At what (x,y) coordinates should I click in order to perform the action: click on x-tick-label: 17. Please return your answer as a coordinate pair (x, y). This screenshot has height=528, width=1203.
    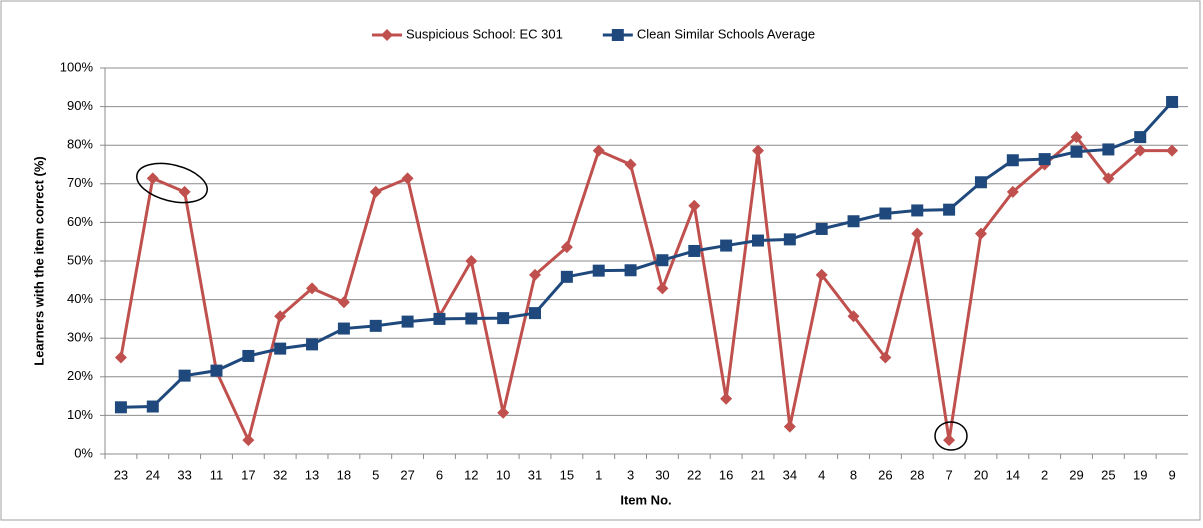
    Looking at the image, I should click on (248, 474).